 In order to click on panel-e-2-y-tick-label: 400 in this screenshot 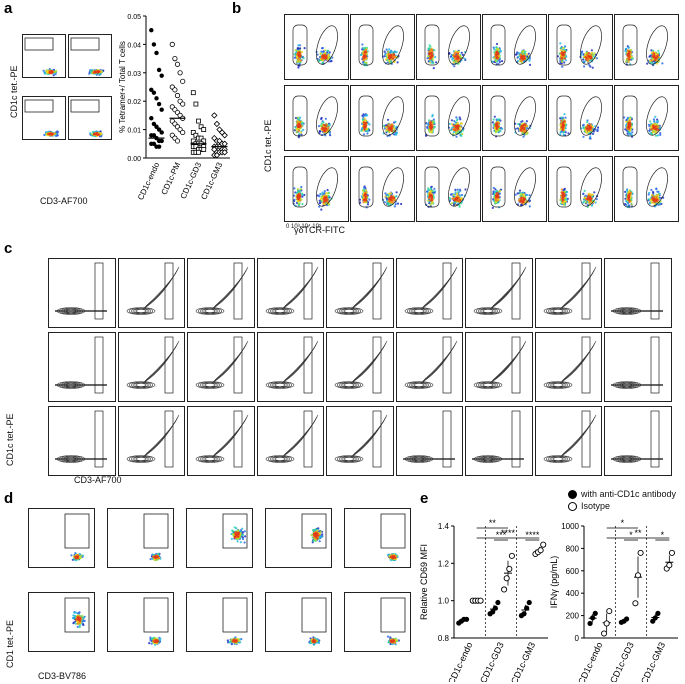, I will do `click(573, 593)`.